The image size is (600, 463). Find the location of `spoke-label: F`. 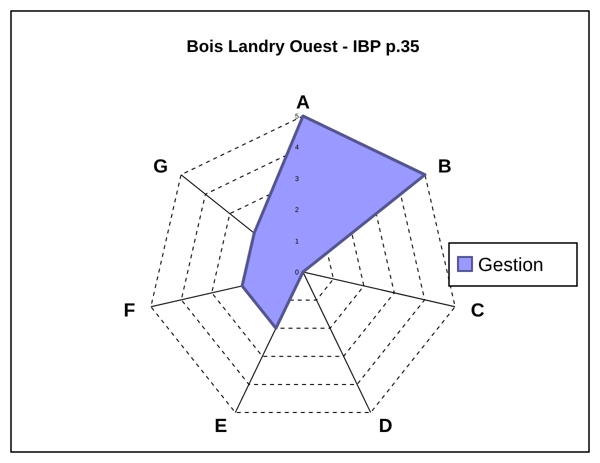

spoke-label: F is located at coordinates (130, 311).